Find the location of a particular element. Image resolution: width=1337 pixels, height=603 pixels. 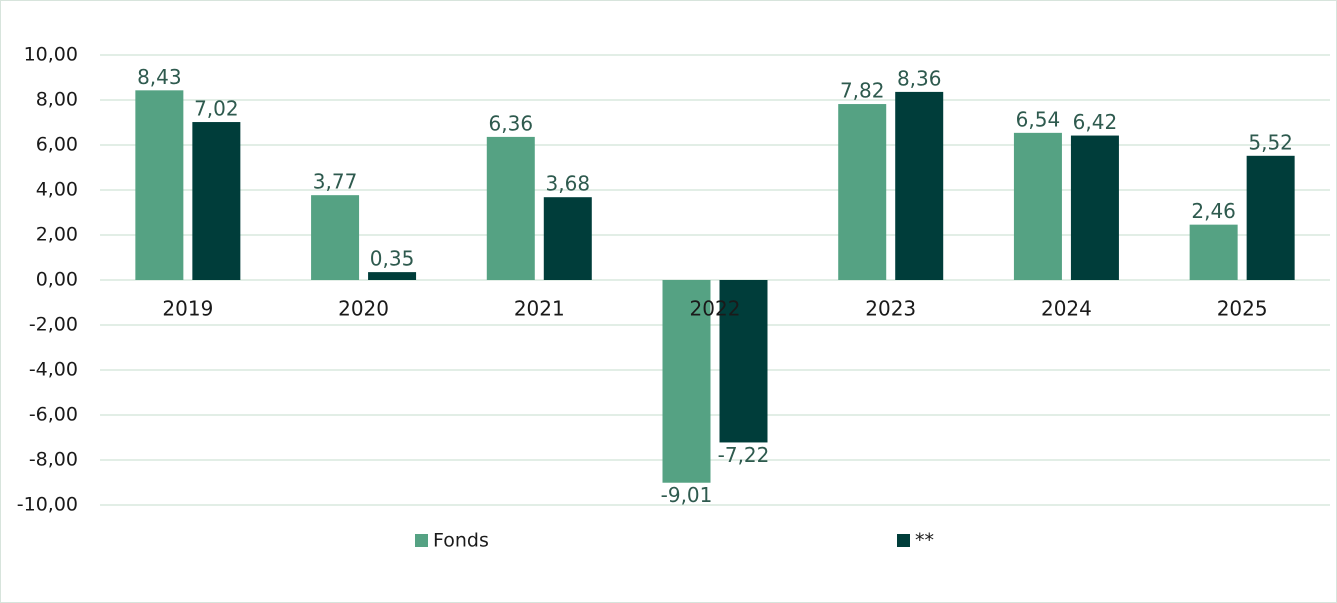

y-tick-label: -6,00 is located at coordinates (53, 415).